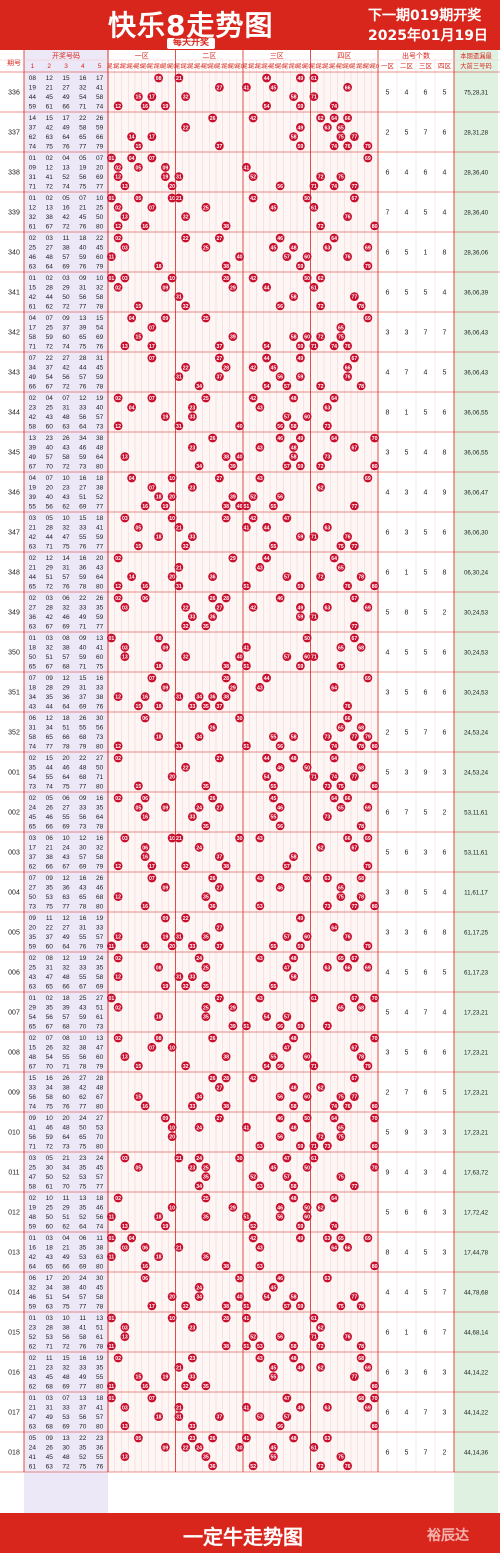 The image size is (500, 1553). What do you see at coordinates (179, 1368) in the screenshot?
I see `drawn-number-ball-label: 21` at bounding box center [179, 1368].